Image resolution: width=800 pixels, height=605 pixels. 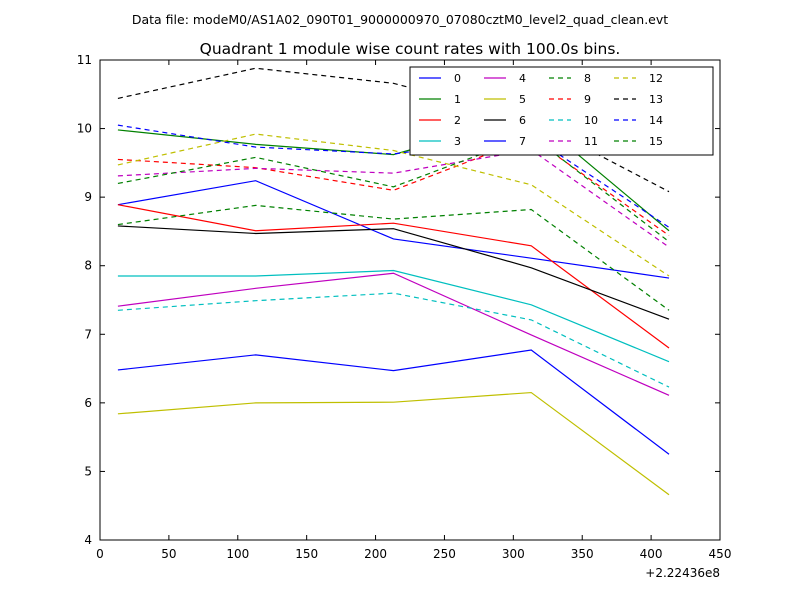 I want to click on y-tick-label: 9, so click(x=88, y=197).